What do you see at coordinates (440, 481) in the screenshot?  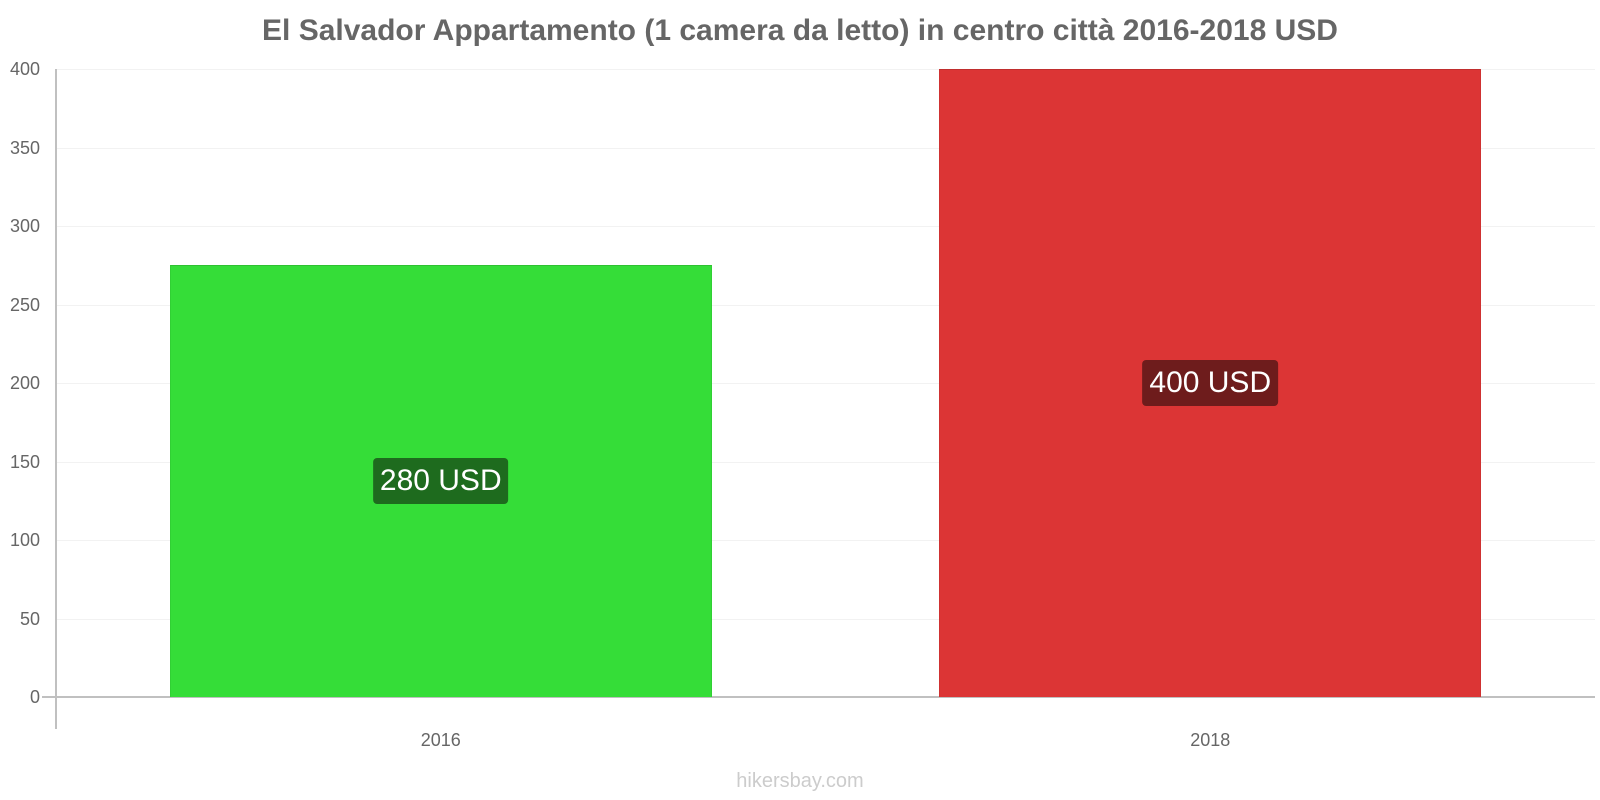 I see `bar-value-label: 280 USD` at bounding box center [440, 481].